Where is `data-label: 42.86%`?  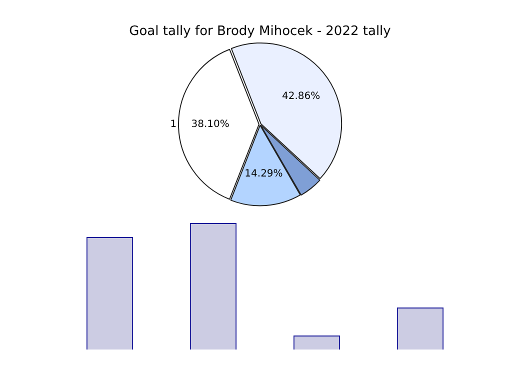 data-label: 42.86% is located at coordinates (301, 96).